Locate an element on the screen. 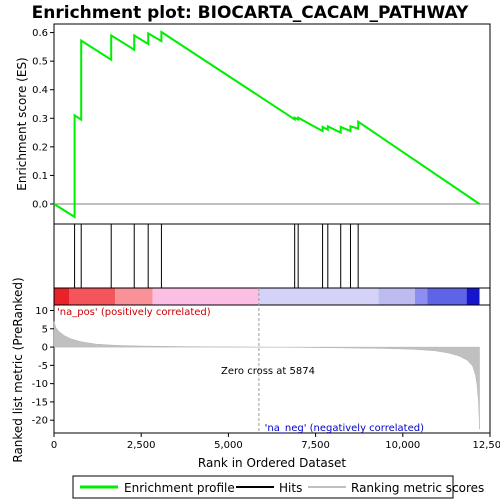 This screenshot has width=500, height=500. na-pos-label: 'na_pos' (positively correlated) is located at coordinates (134, 312).